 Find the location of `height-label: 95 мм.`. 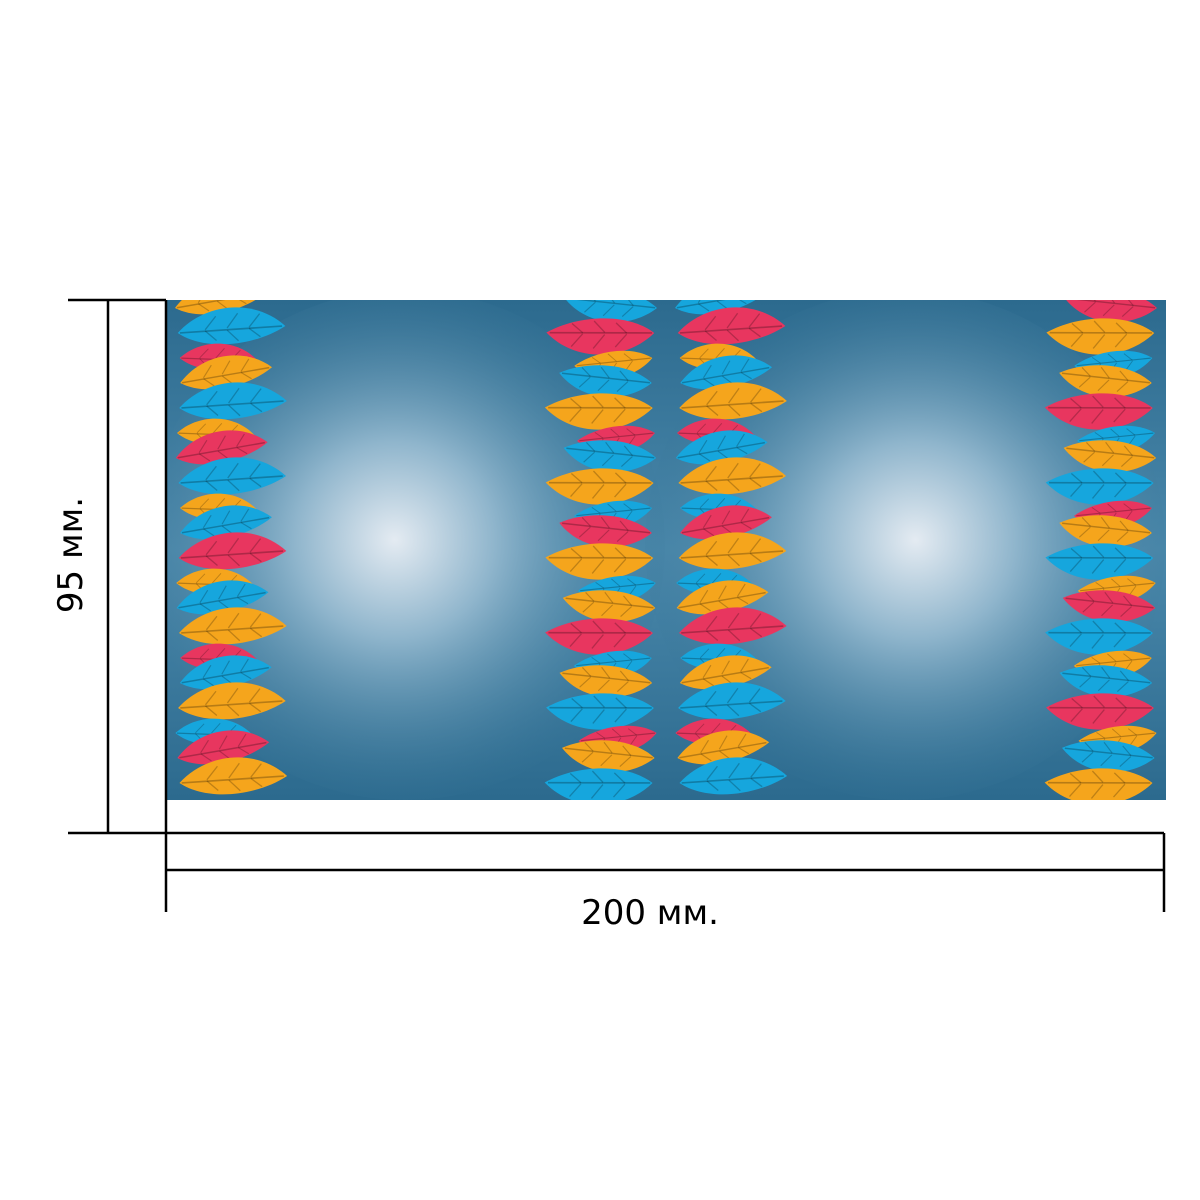

height-label: 95 мм. is located at coordinates (71, 555).